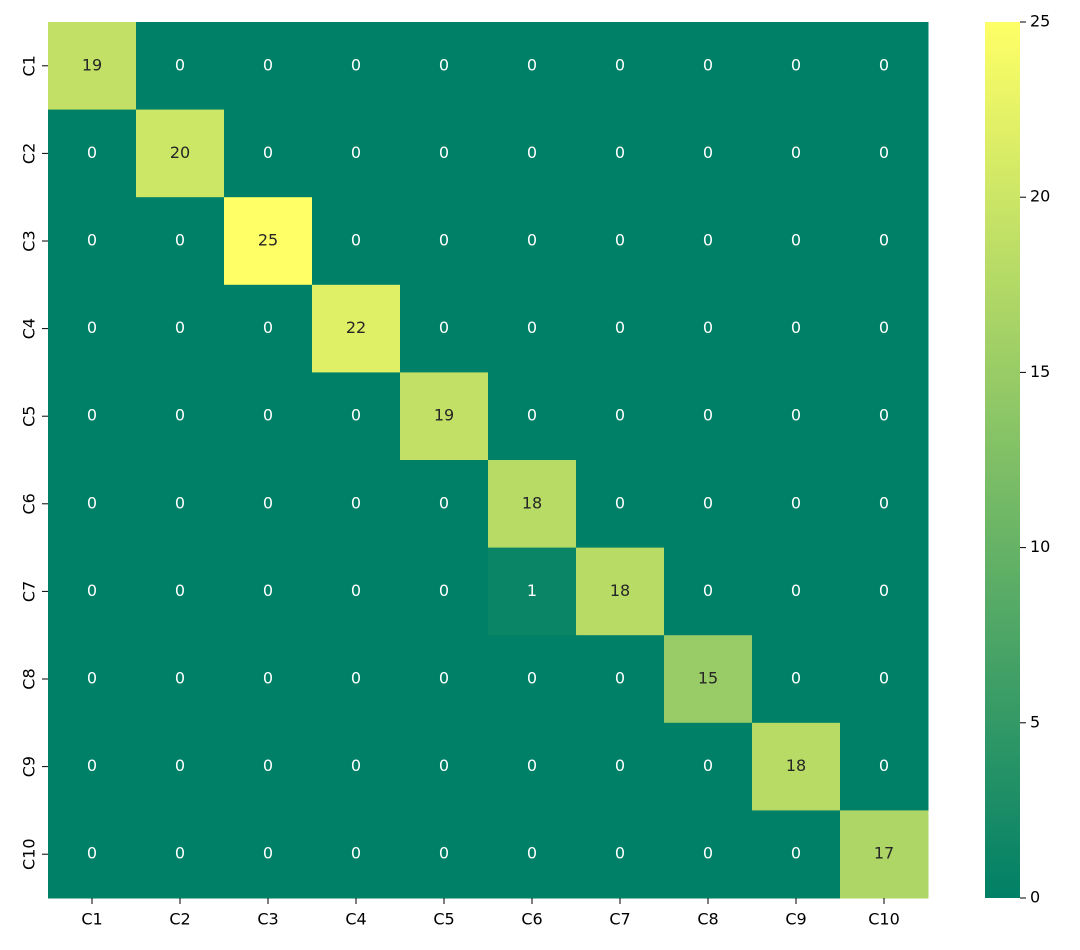 This screenshot has height=950, width=1080. What do you see at coordinates (91, 919) in the screenshot?
I see `x-tick-label: C1` at bounding box center [91, 919].